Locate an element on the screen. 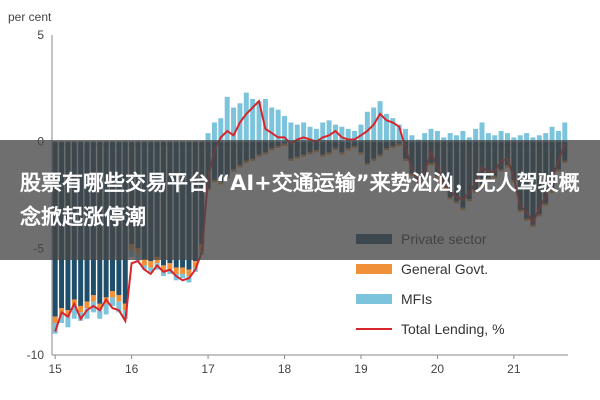 The width and height of the screenshot is (600, 400). x-tick-label: 16 is located at coordinates (132, 369).